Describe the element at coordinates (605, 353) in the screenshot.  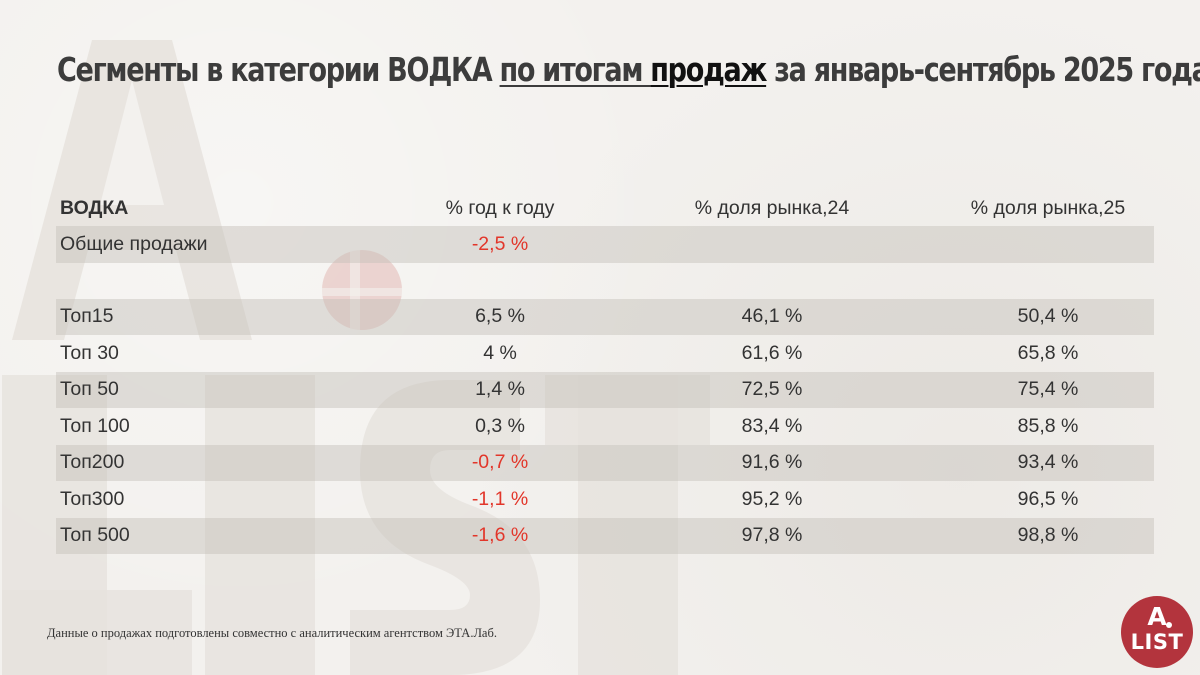
I see `table-row: Топ 30 4 % 61,6 % 65,8 %` at that location.